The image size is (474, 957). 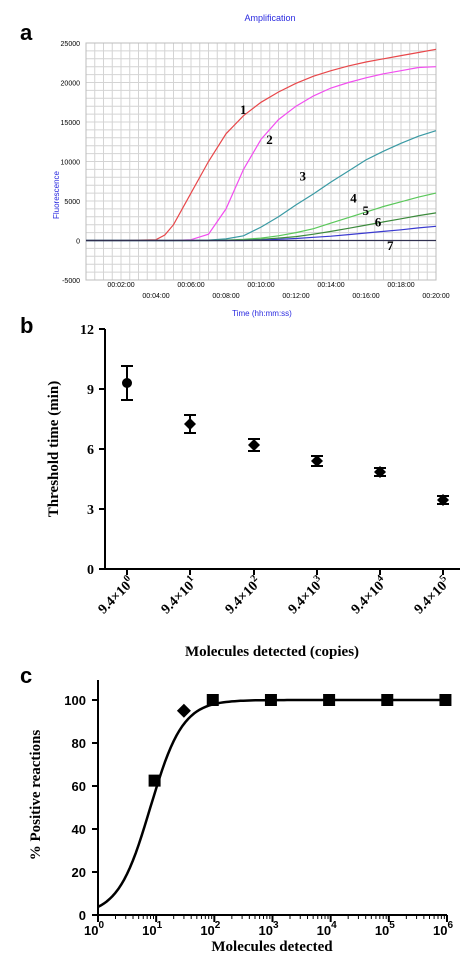 I want to click on series-label-2: 2, so click(x=269, y=139).